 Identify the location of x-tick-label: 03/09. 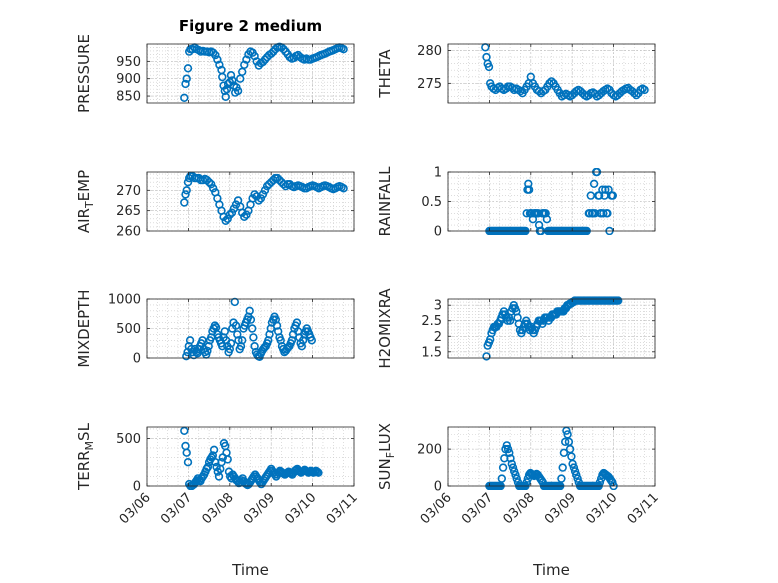
(560, 508).